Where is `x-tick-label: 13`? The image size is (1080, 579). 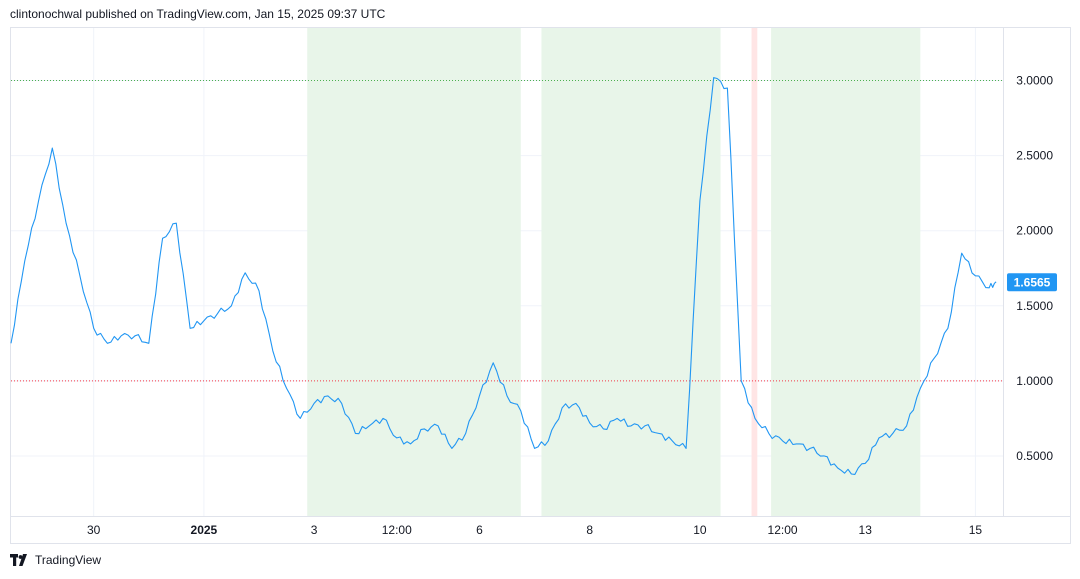 x-tick-label: 13 is located at coordinates (866, 530).